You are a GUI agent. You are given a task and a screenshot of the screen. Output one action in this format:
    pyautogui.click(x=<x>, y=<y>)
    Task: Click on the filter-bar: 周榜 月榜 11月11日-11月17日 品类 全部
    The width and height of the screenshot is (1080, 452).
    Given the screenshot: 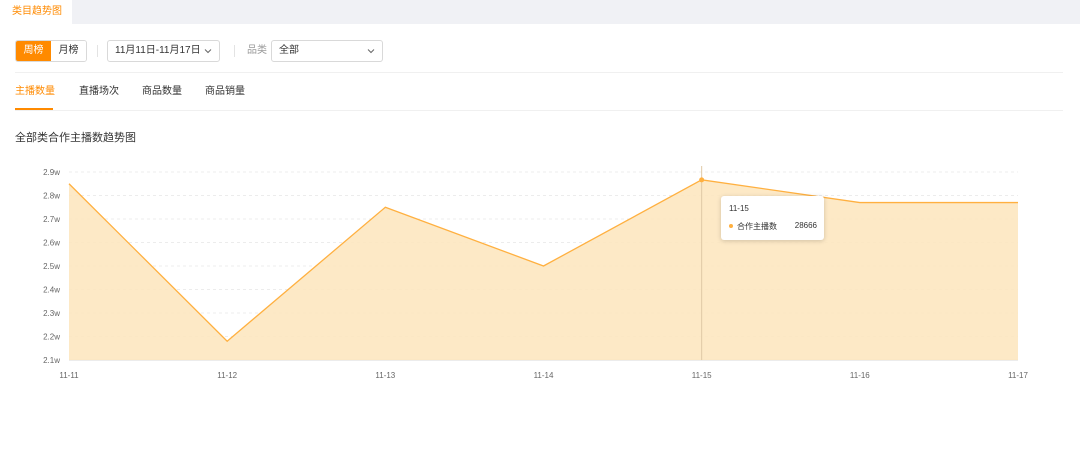 What is the action you would take?
    pyautogui.click(x=540, y=51)
    